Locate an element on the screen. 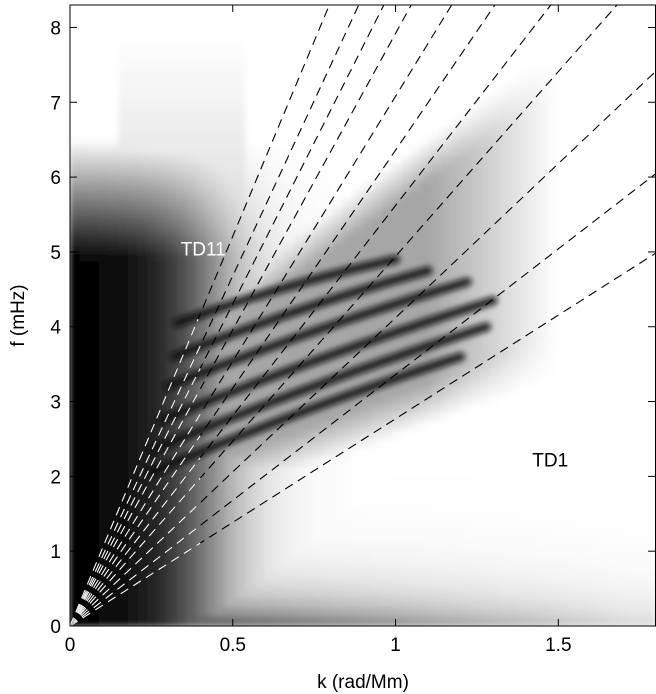 Image resolution: width=656 pixels, height=694 pixels. annotation-td11: TD11 is located at coordinates (203, 250).